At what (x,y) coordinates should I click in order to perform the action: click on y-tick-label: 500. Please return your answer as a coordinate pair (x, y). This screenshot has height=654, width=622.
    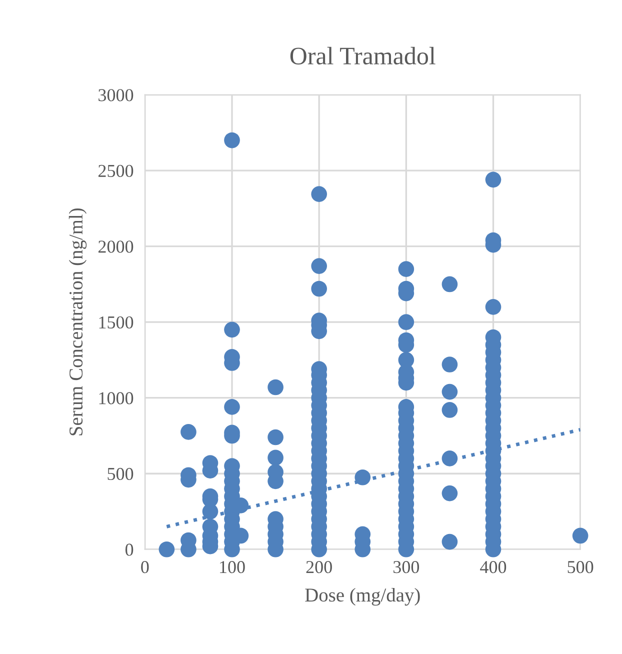
    Looking at the image, I should click on (121, 474).